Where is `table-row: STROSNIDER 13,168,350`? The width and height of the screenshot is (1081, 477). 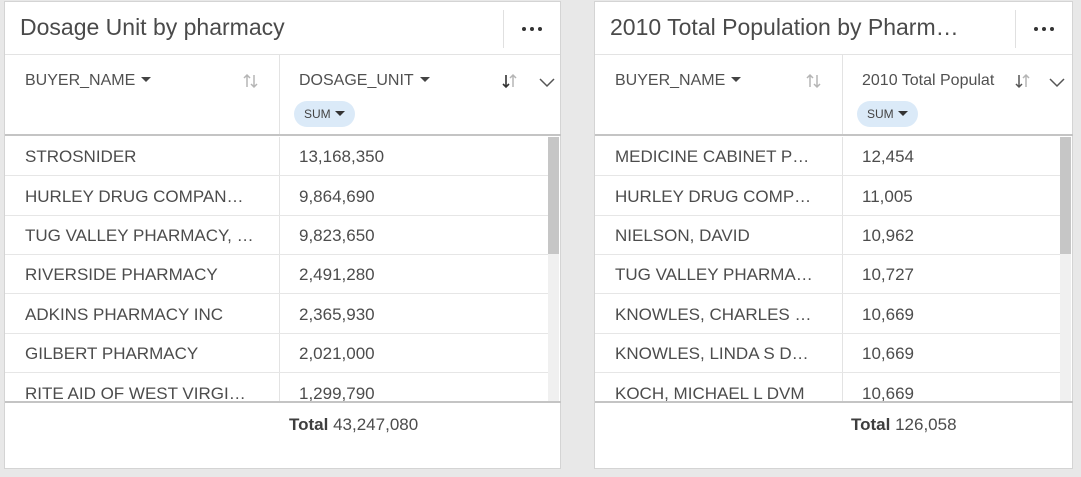 table-row: STROSNIDER 13,168,350 is located at coordinates (276, 156).